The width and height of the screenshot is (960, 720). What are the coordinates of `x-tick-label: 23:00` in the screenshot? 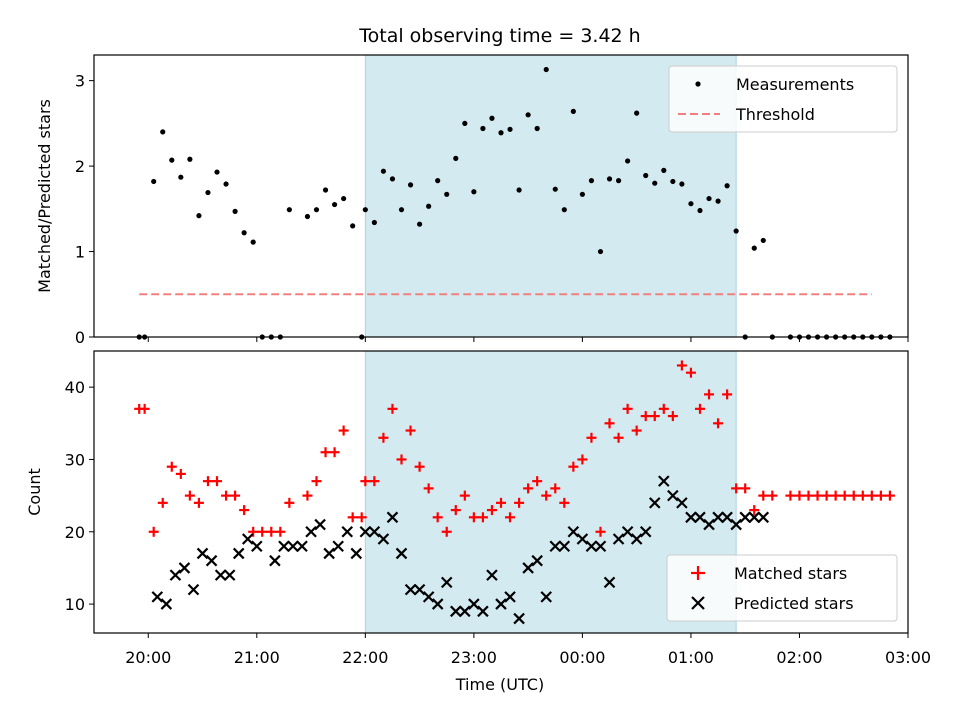 It's located at (474, 657).